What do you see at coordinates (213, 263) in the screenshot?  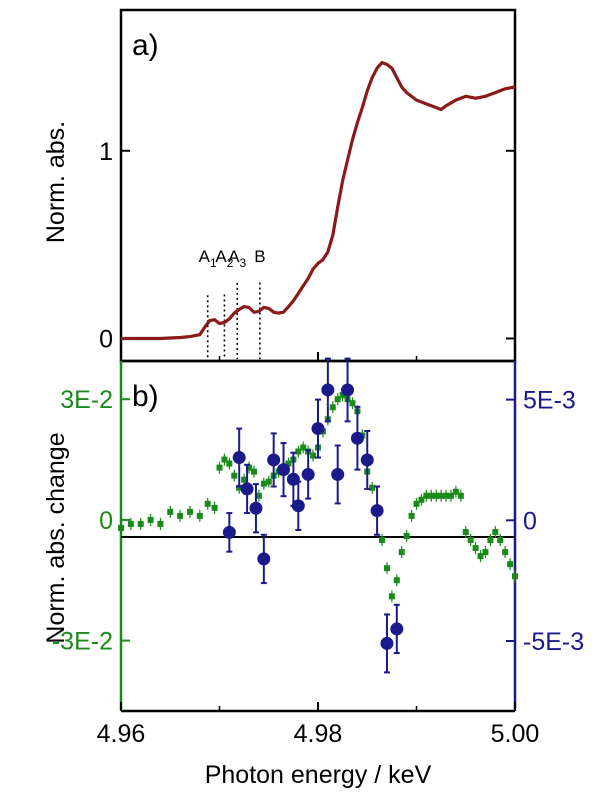 I see `peak-label-subscript: 1` at bounding box center [213, 263].